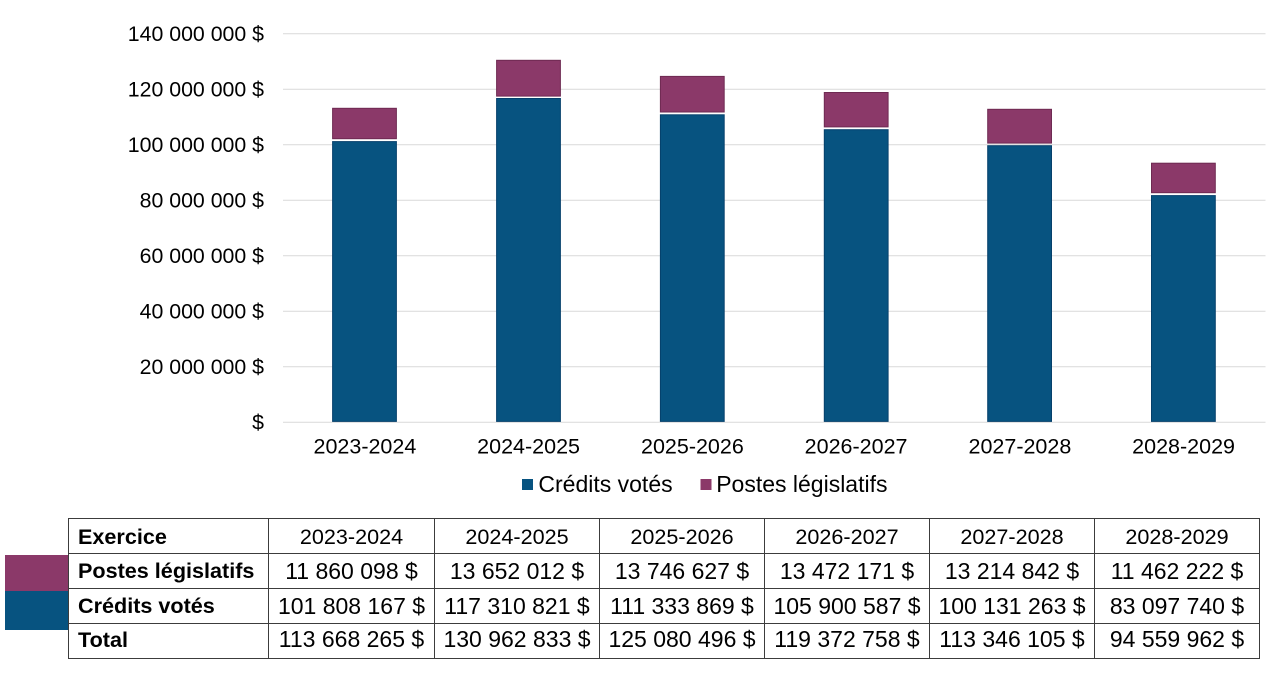 The image size is (1280, 694). Describe the element at coordinates (528, 446) in the screenshot. I see `svg-text: 2024-2025` at that location.